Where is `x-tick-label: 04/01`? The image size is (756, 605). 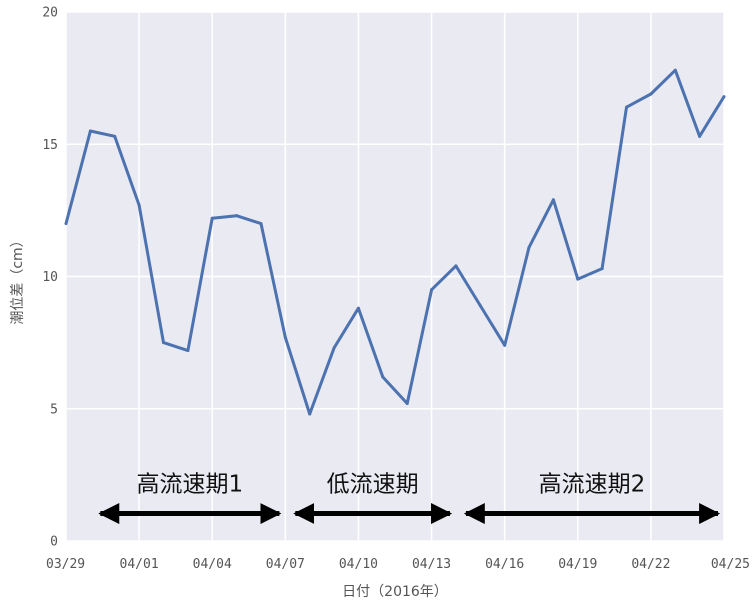 x-tick-label: 04/01 is located at coordinates (139, 564).